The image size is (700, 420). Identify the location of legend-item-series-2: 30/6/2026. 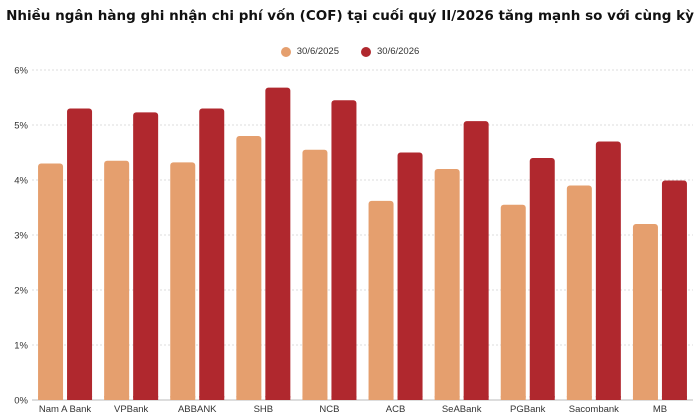
(390, 51).